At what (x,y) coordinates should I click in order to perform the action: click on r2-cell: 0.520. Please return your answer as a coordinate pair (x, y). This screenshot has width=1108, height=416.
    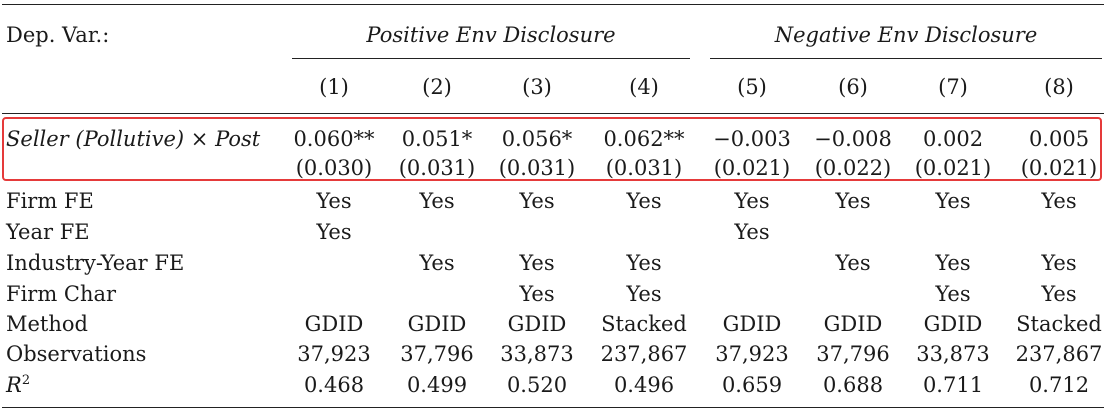
    Looking at the image, I should click on (537, 385).